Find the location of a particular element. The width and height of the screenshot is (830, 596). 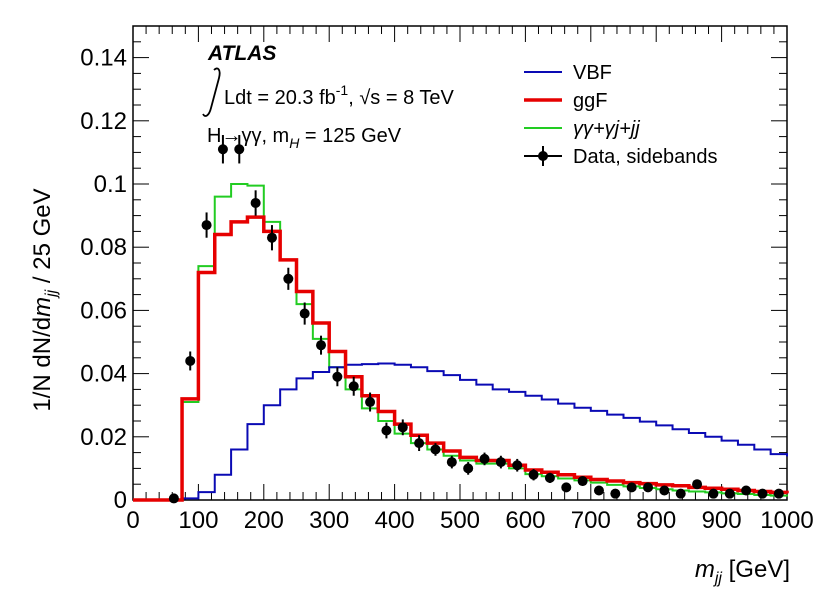

y-tick-label: 0.14 is located at coordinates (103, 58).